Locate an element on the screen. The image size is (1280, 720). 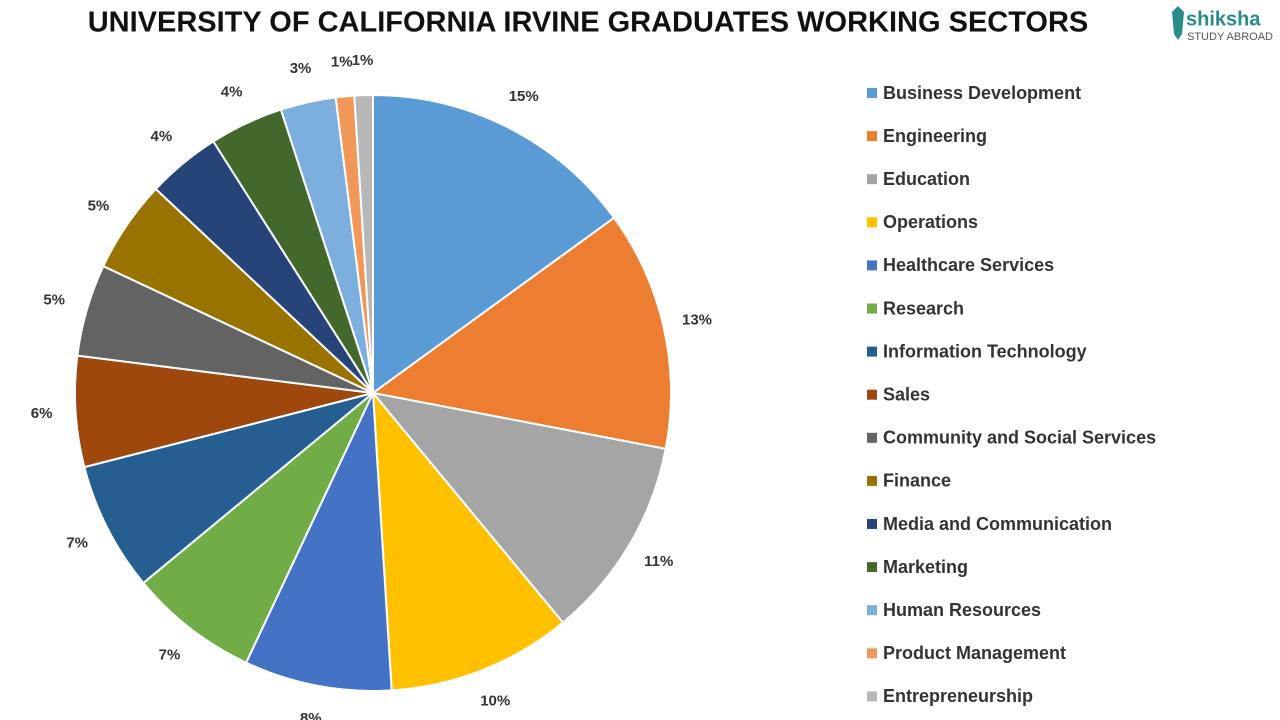
legend-label: Media and Communication is located at coordinates (997, 524).